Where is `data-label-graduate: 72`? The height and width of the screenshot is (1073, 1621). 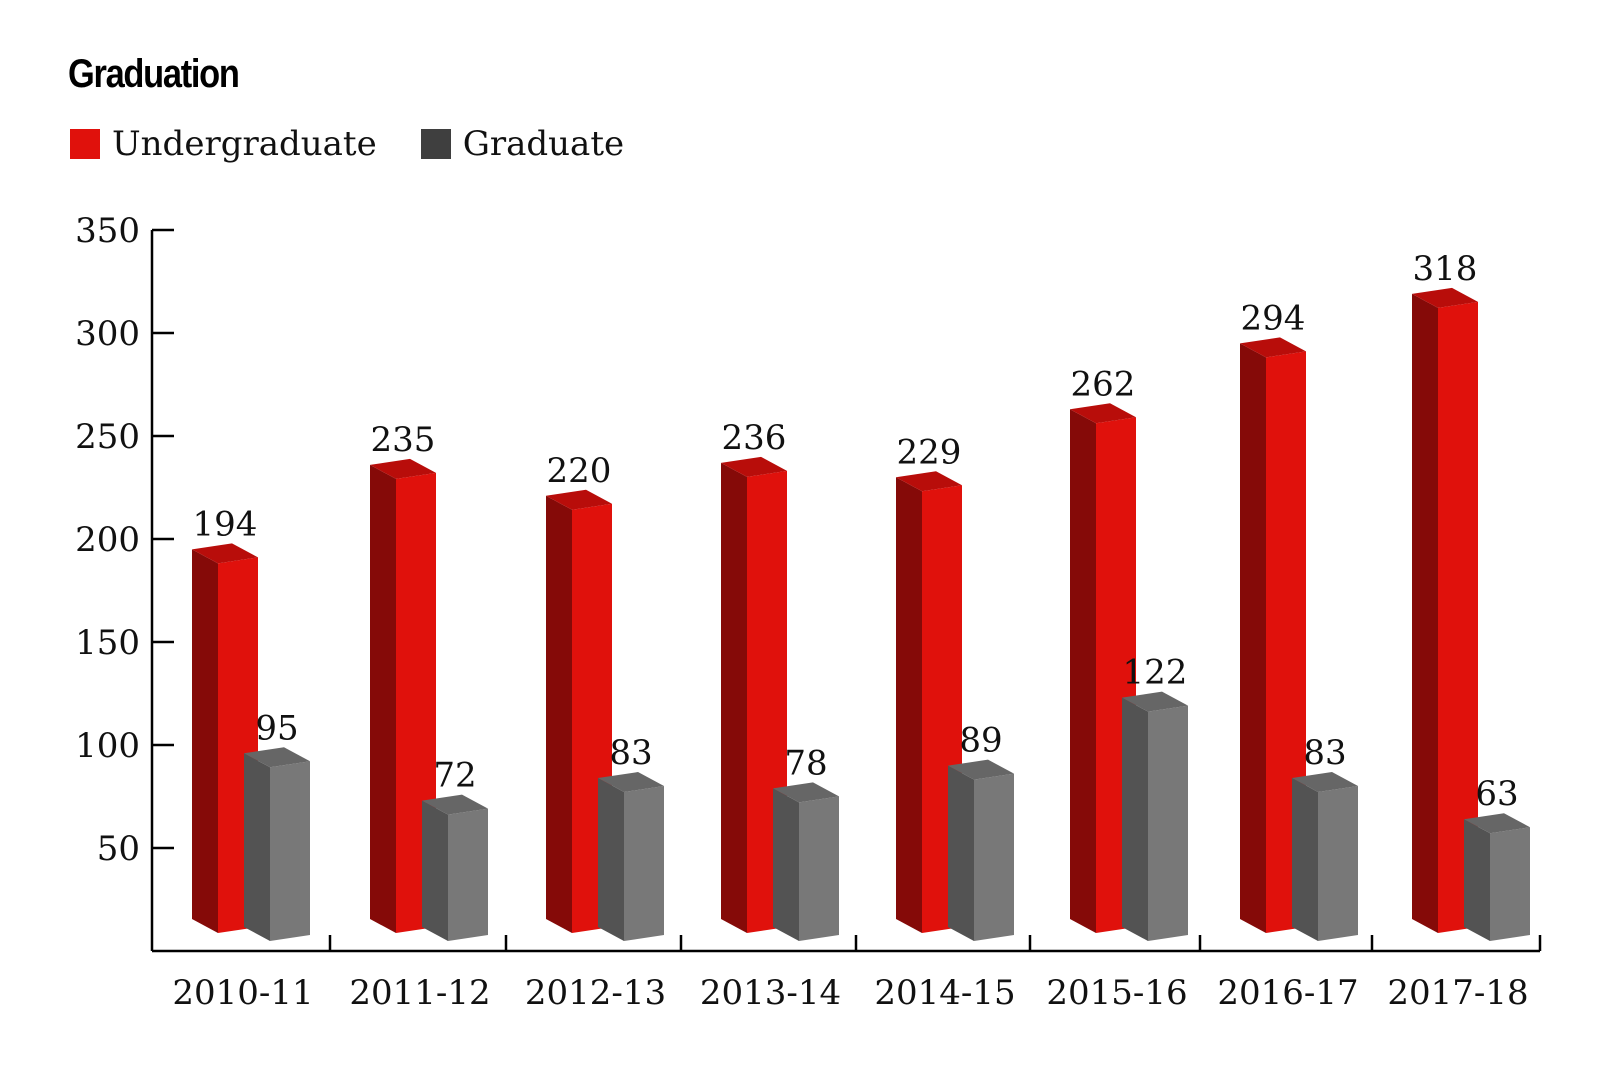
data-label-graduate: 72 is located at coordinates (454, 776).